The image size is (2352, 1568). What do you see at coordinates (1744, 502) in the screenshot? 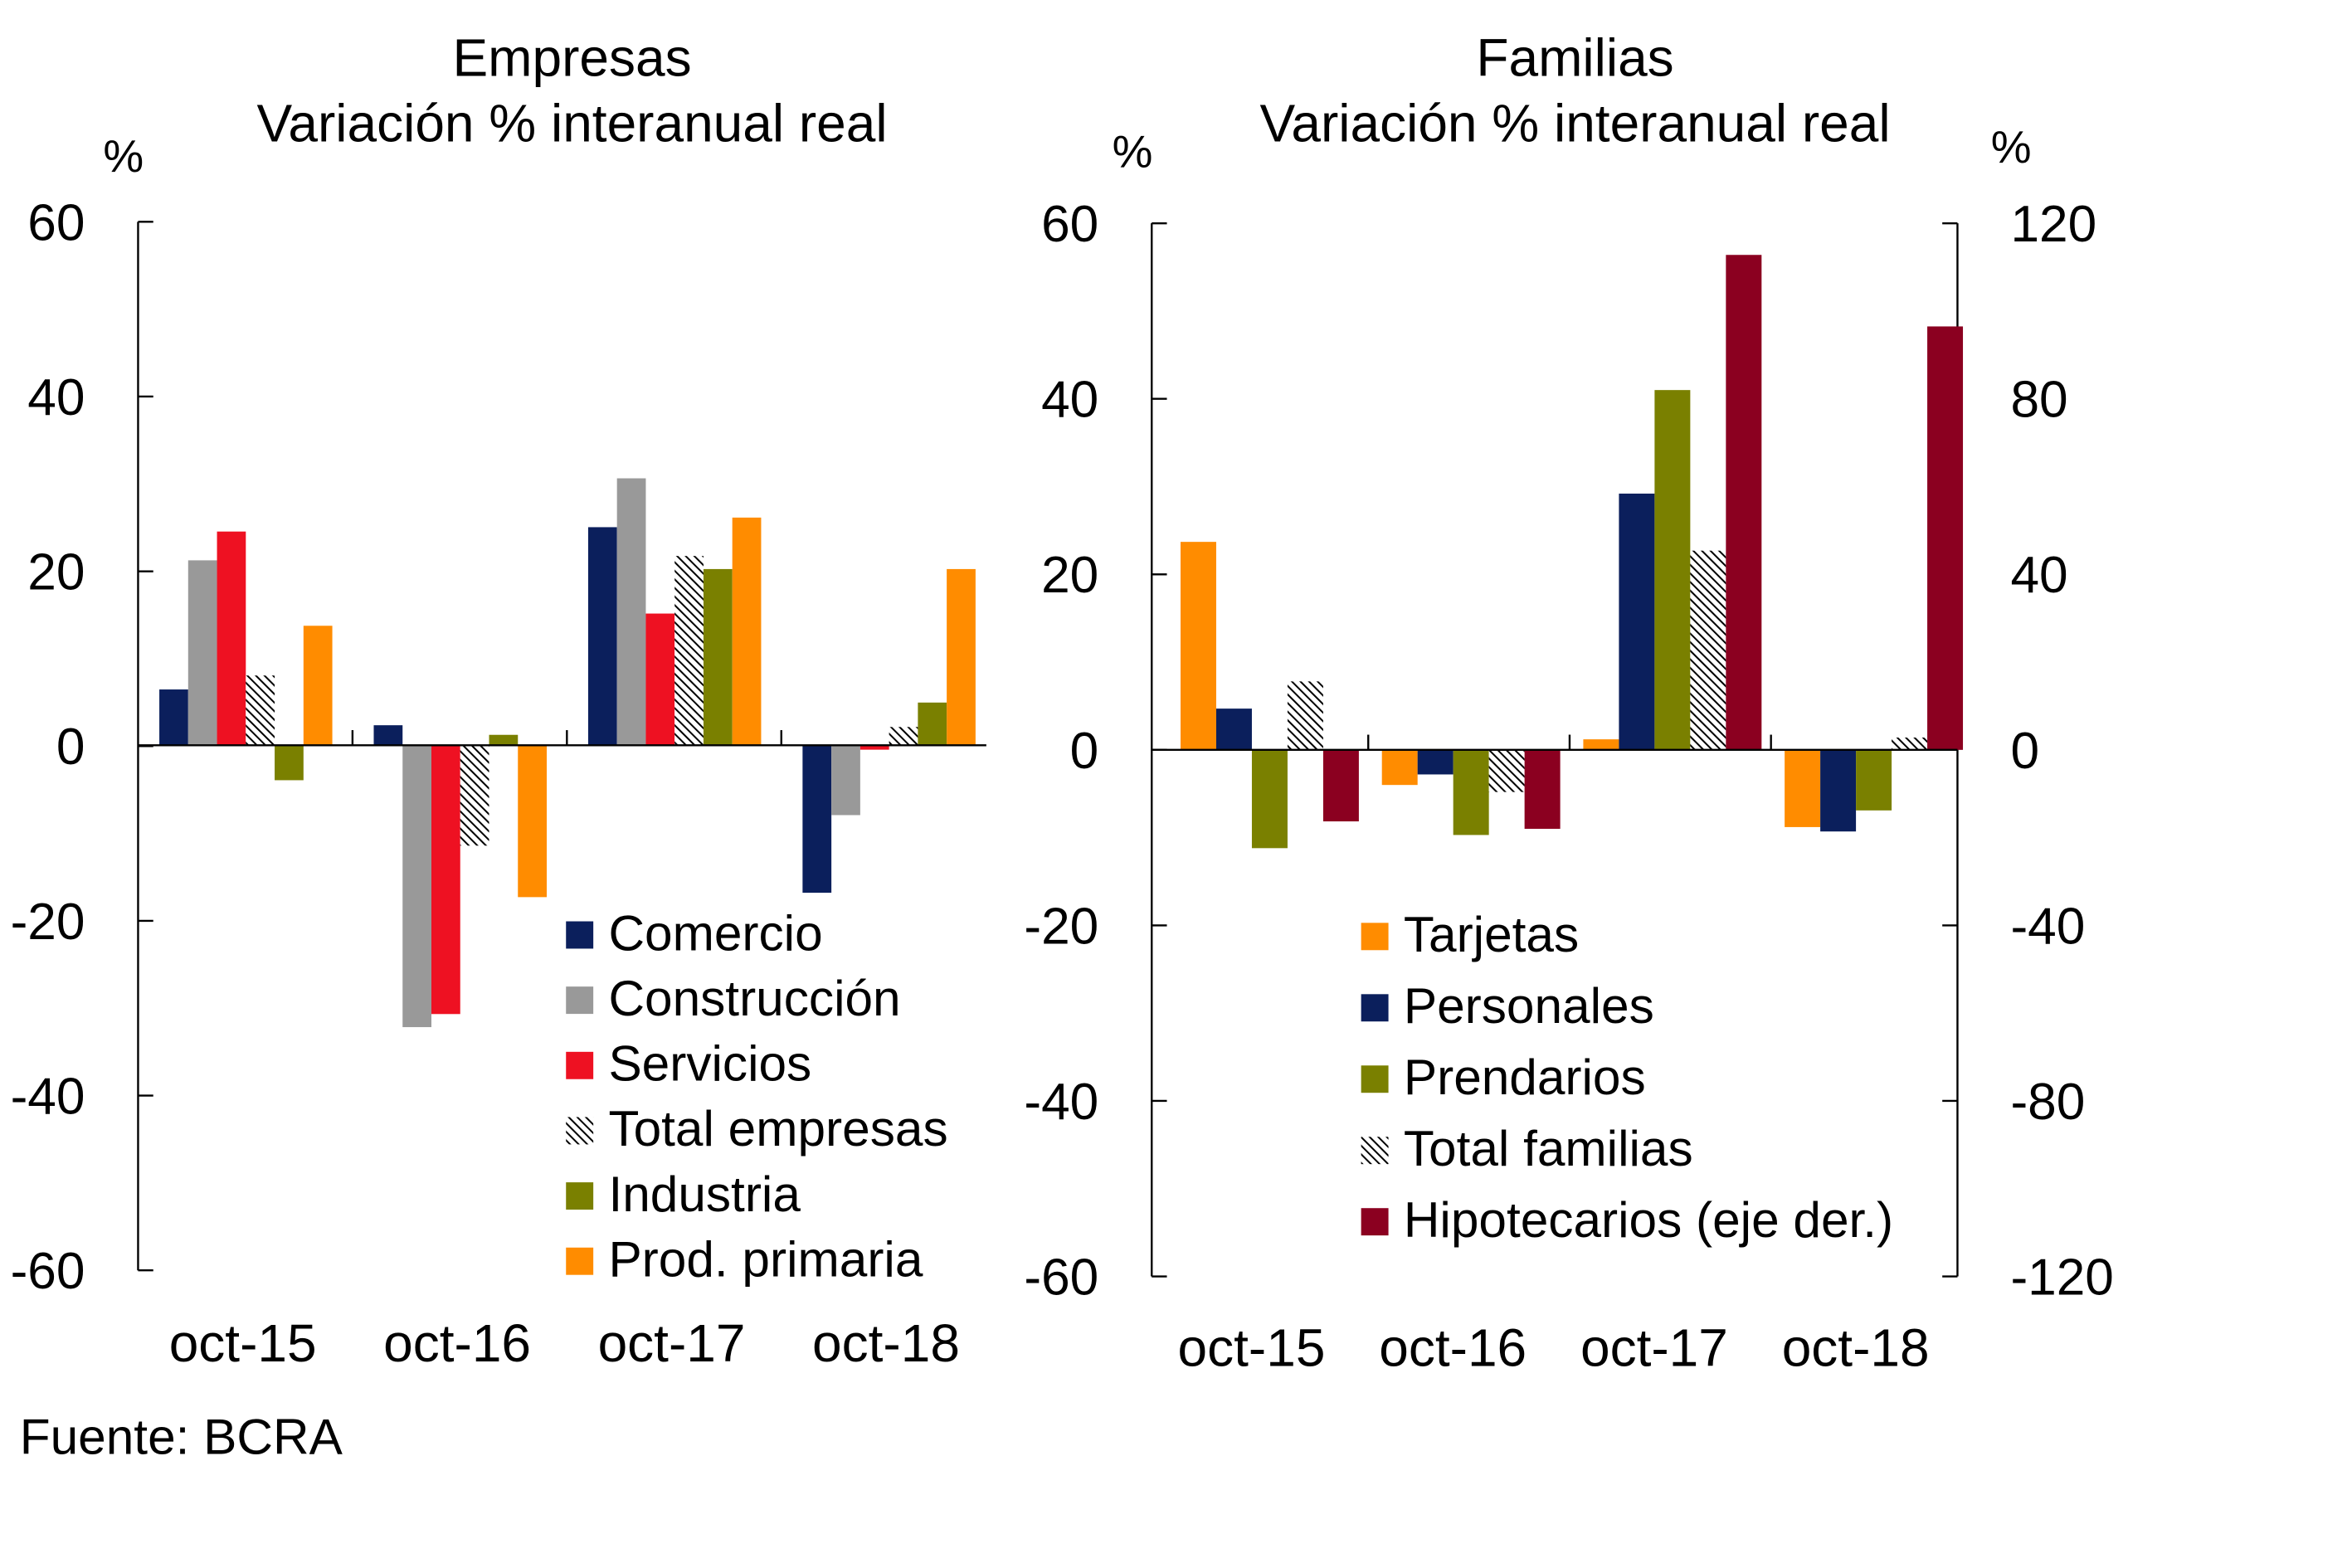
I see `bar-hipotecarios-eje-der--oct-17` at bounding box center [1744, 502].